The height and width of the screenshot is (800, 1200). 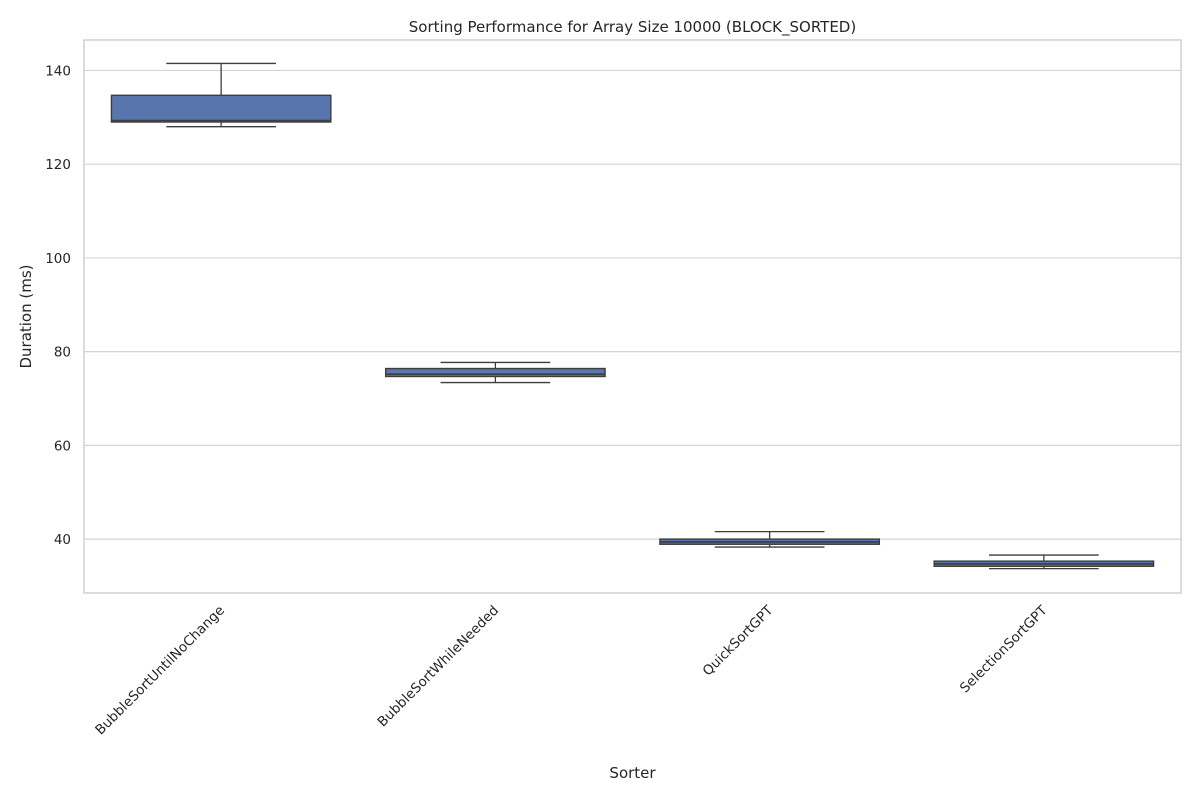 I want to click on y-tick-label: 80, so click(x=62, y=353).